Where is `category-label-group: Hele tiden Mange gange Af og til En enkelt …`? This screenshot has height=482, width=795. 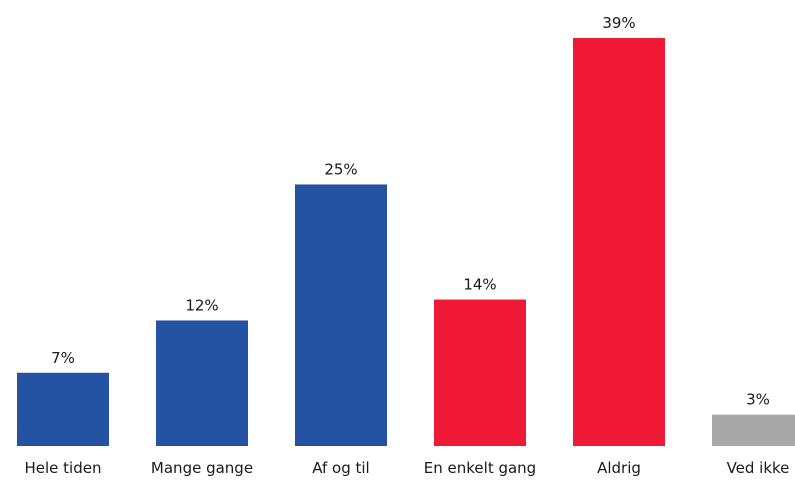
category-label-group: Hele tiden Mange gange Af og til En enkelt … is located at coordinates (407, 468).